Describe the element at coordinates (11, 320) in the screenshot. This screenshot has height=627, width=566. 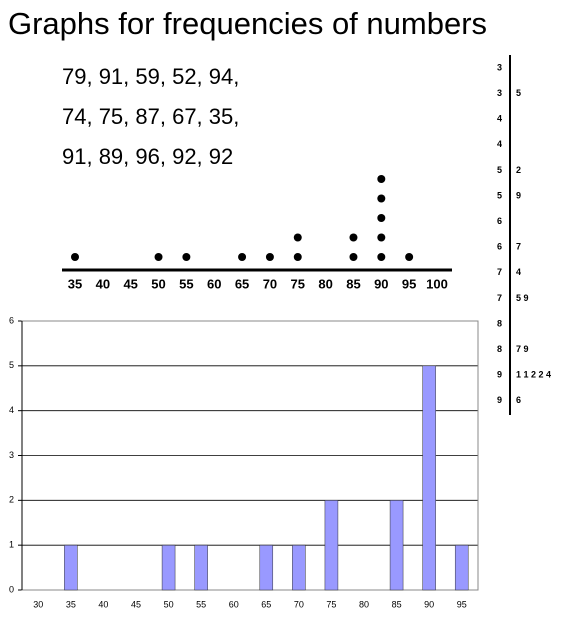
I see `y-tick-label: 6` at that location.